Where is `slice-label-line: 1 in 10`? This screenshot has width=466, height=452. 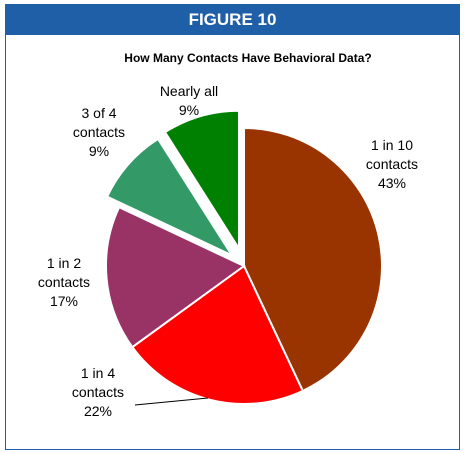
slice-label-line: 1 in 10 is located at coordinates (392, 145).